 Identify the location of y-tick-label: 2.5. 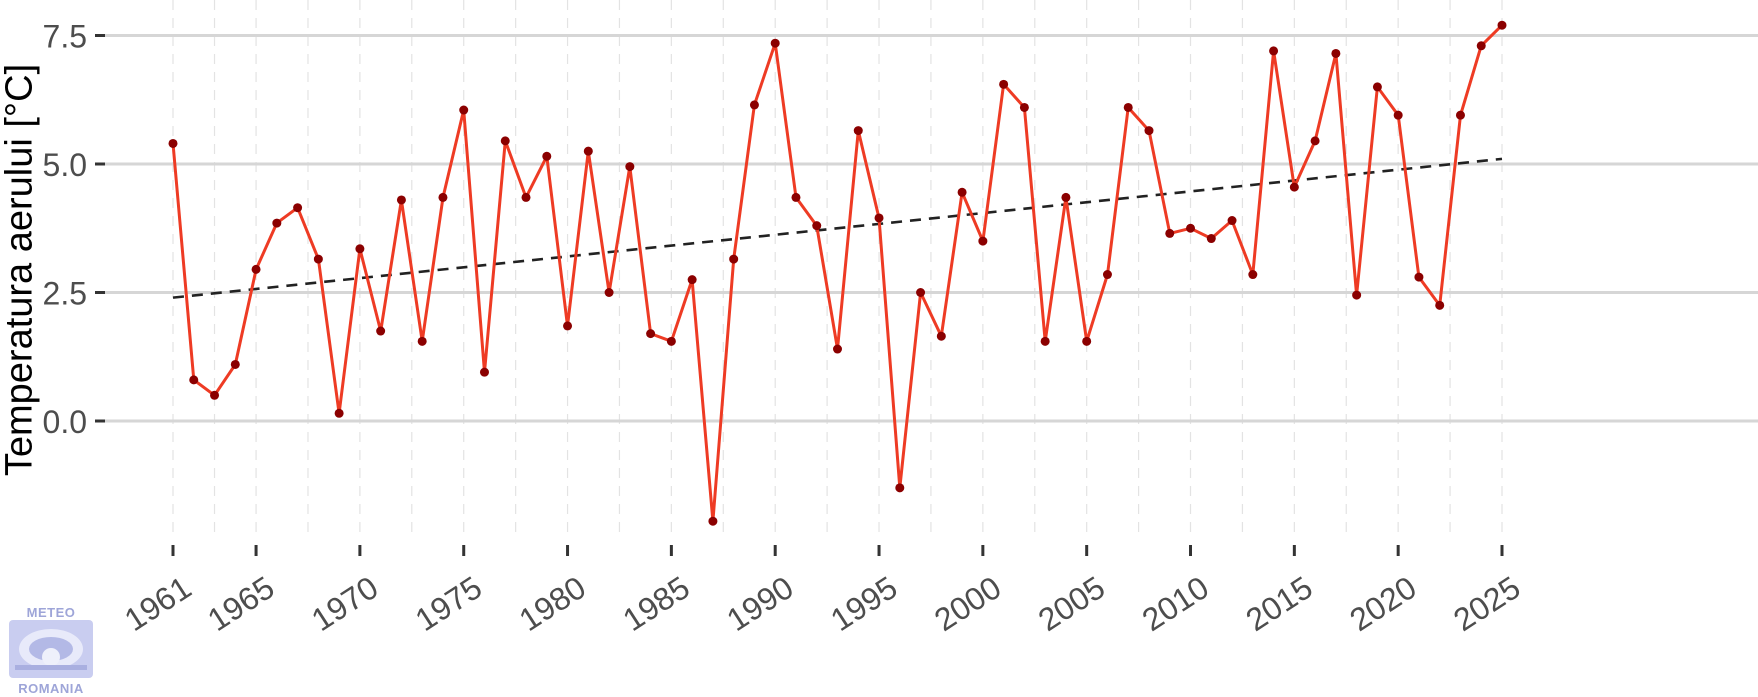
(65, 294).